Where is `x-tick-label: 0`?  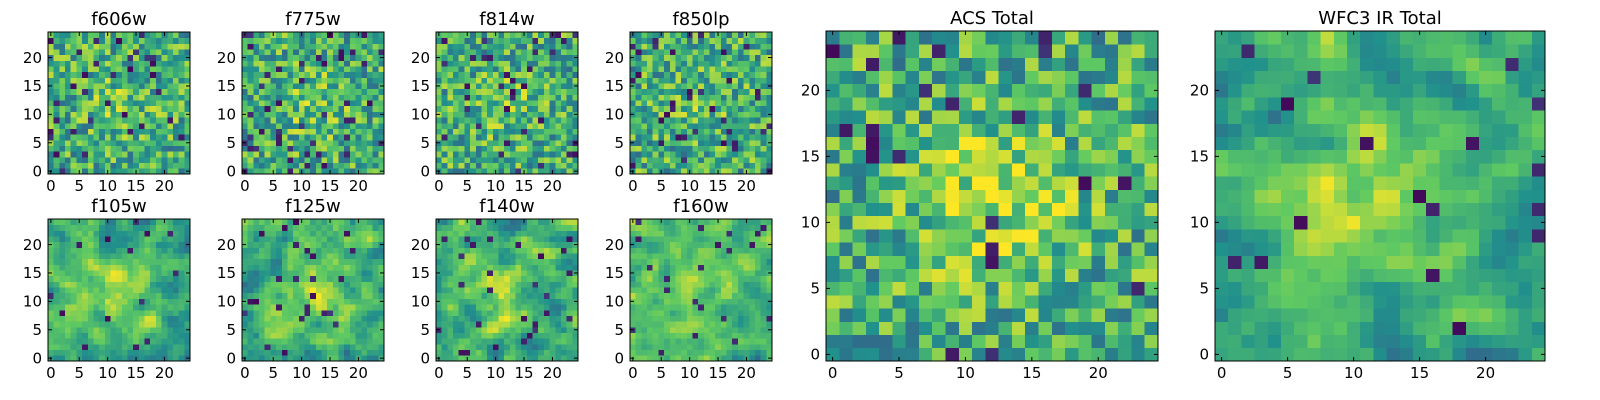 x-tick-label: 0 is located at coordinates (245, 186).